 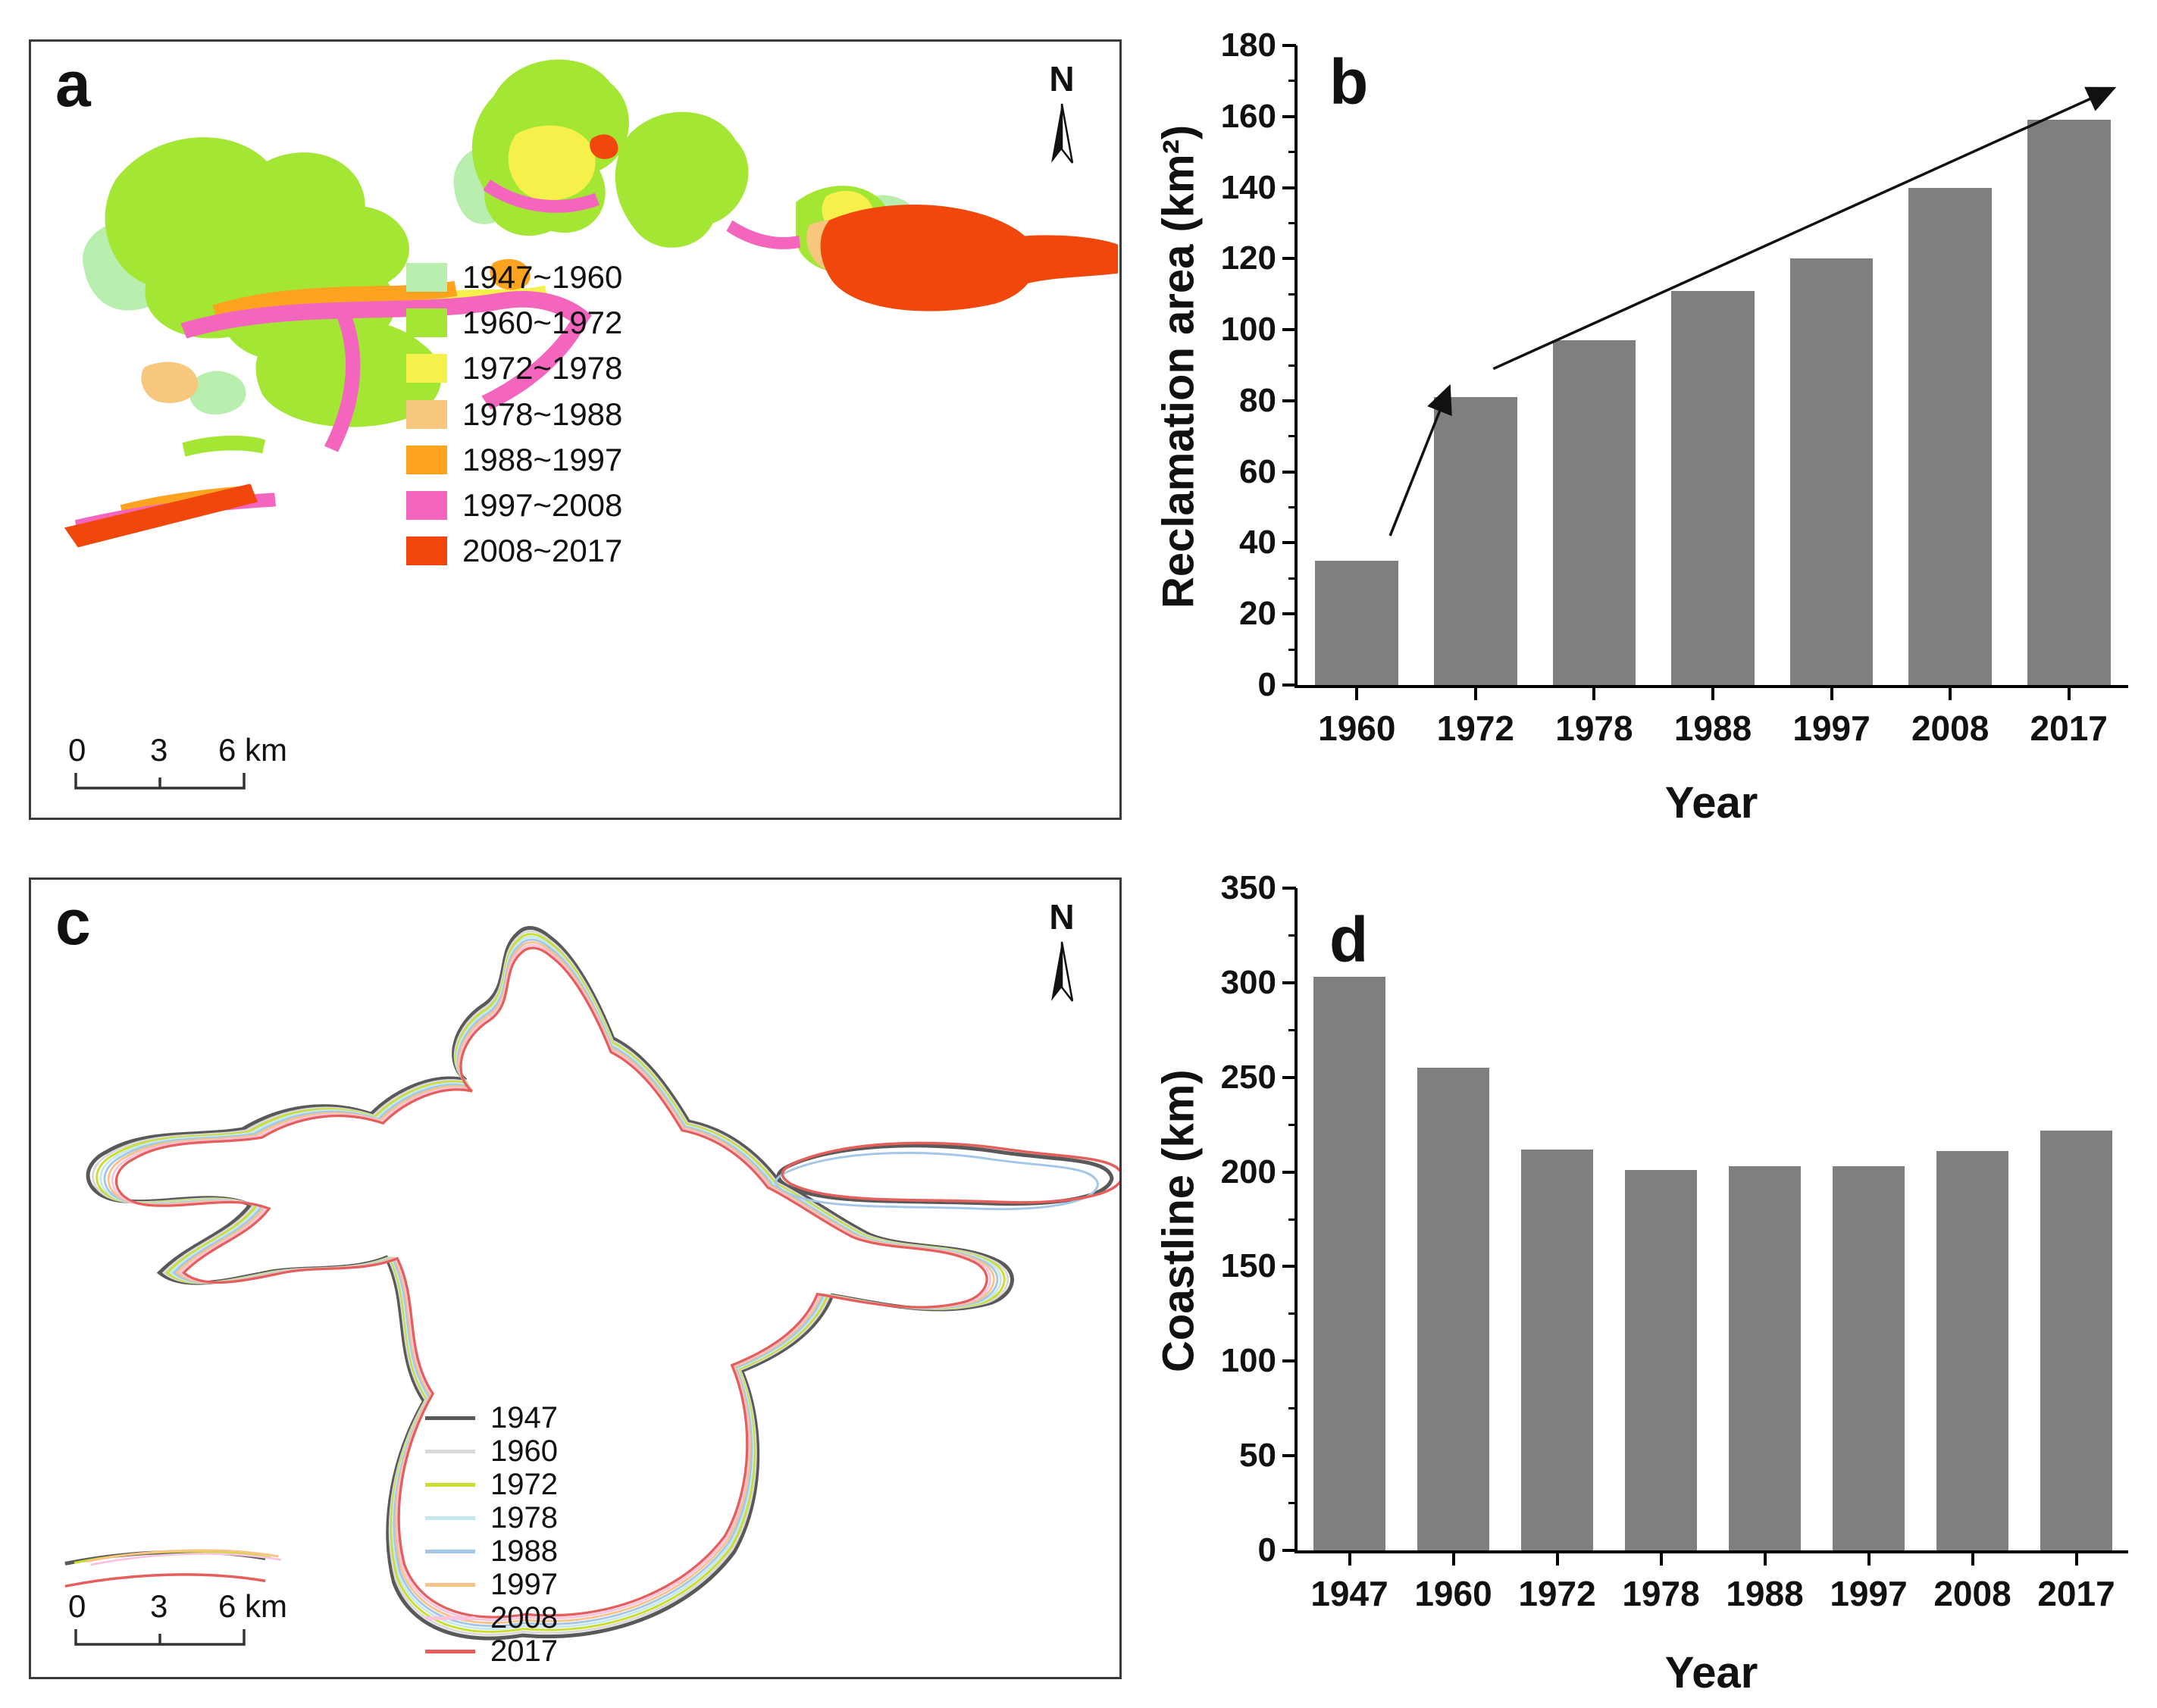 I want to click on x-tick-label: 1997, so click(x=1831, y=728).